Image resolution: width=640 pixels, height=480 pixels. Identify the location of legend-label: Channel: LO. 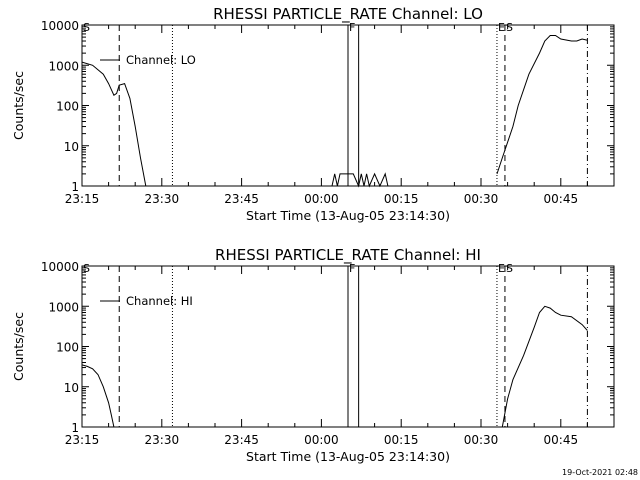
(161, 60).